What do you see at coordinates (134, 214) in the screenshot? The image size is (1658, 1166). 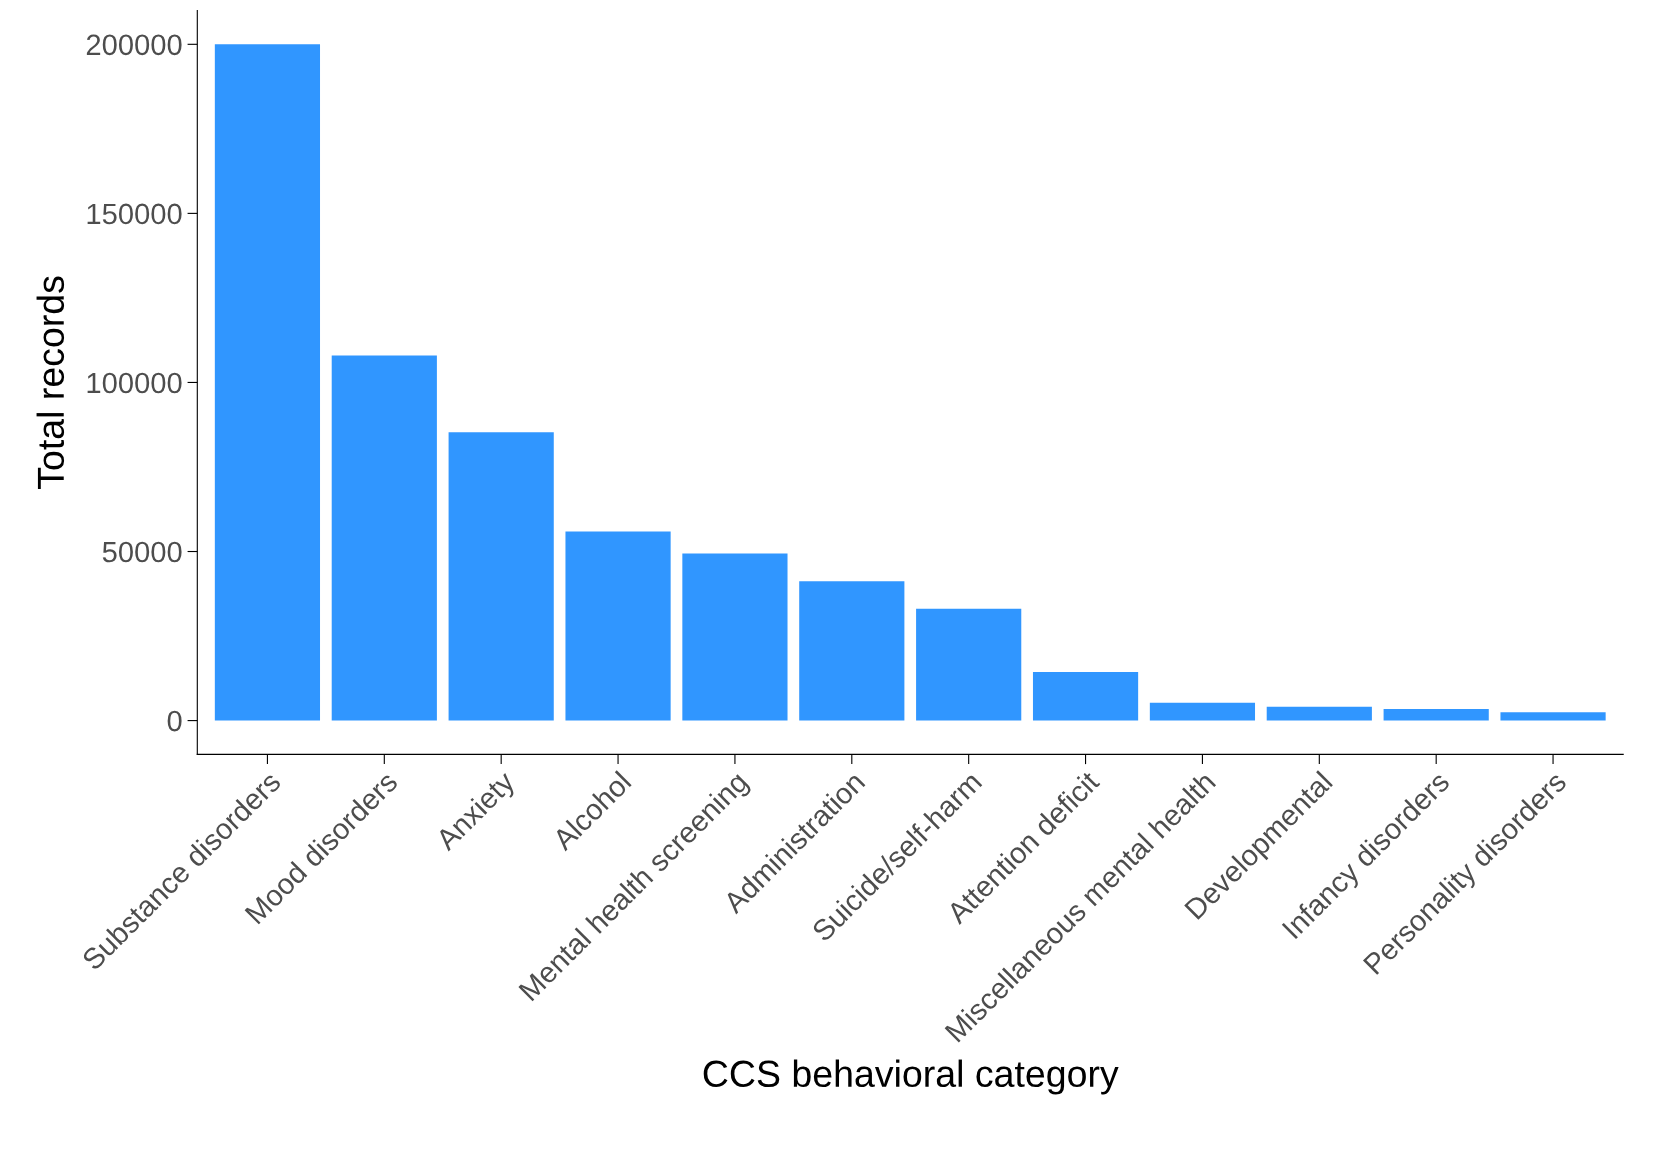 I see `y-tick-label: 150000` at bounding box center [134, 214].